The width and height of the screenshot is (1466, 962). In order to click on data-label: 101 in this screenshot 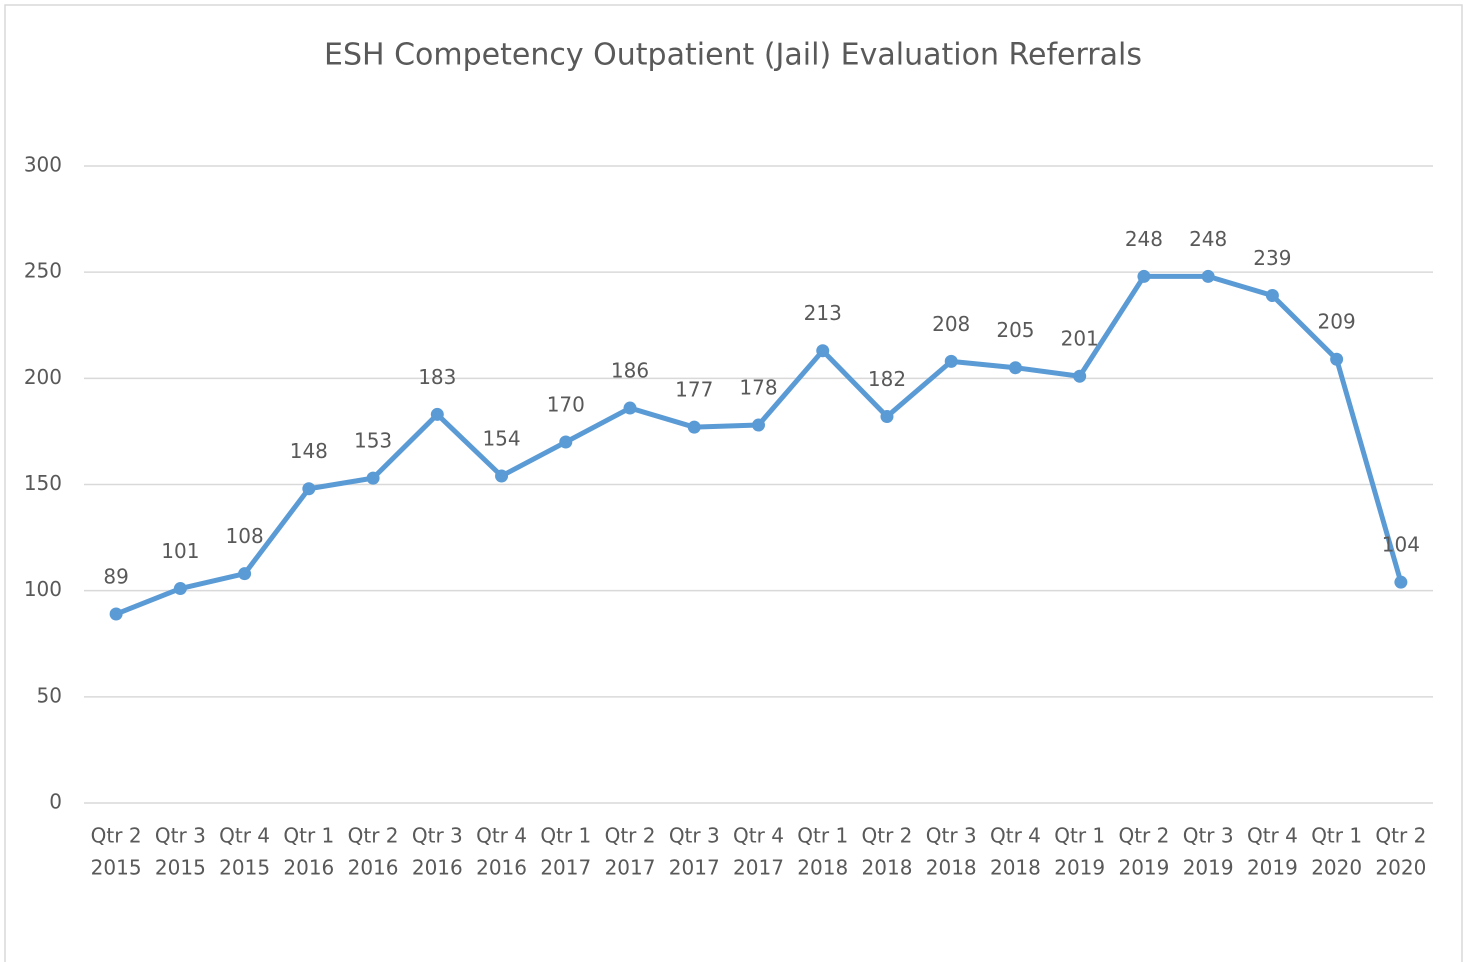, I will do `click(180, 551)`.